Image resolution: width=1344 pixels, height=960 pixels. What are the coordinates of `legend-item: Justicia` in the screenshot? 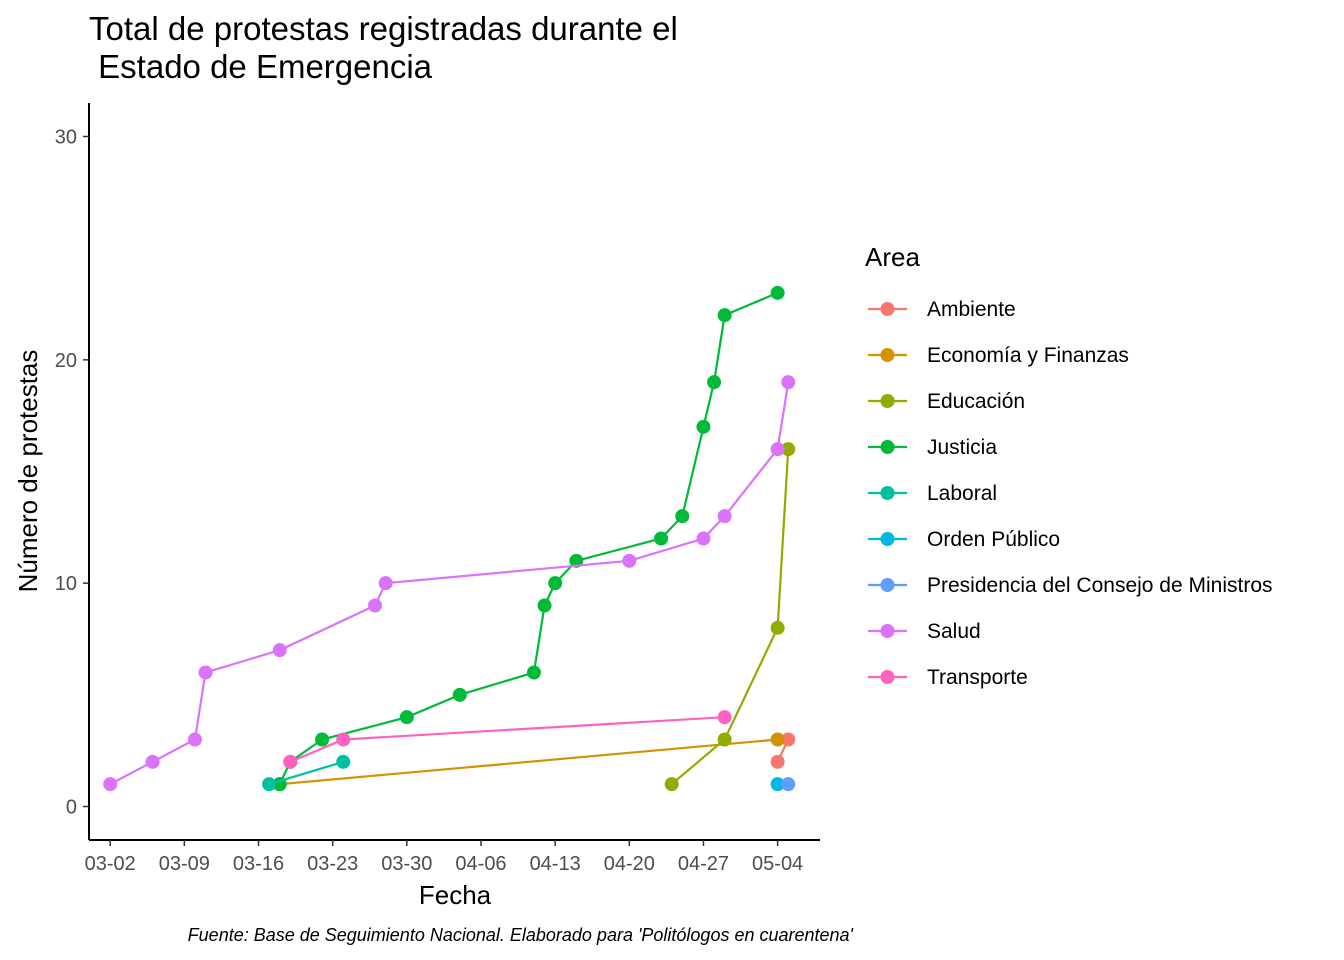 It's located at (932, 447).